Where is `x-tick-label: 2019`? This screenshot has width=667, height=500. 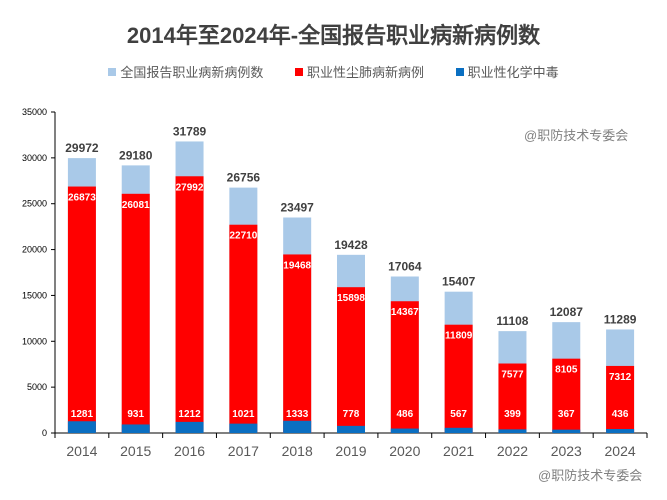 x-tick-label: 2019 is located at coordinates (350, 451).